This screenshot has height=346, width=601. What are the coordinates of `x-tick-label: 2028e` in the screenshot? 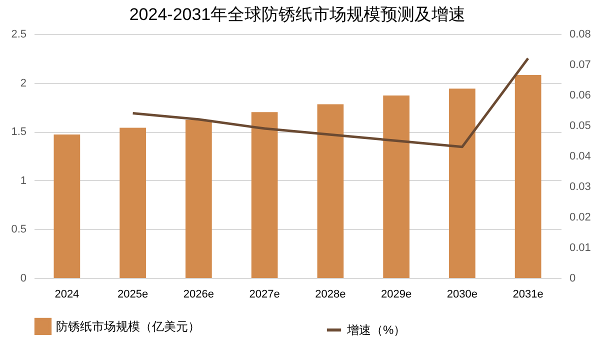 It's located at (330, 294).